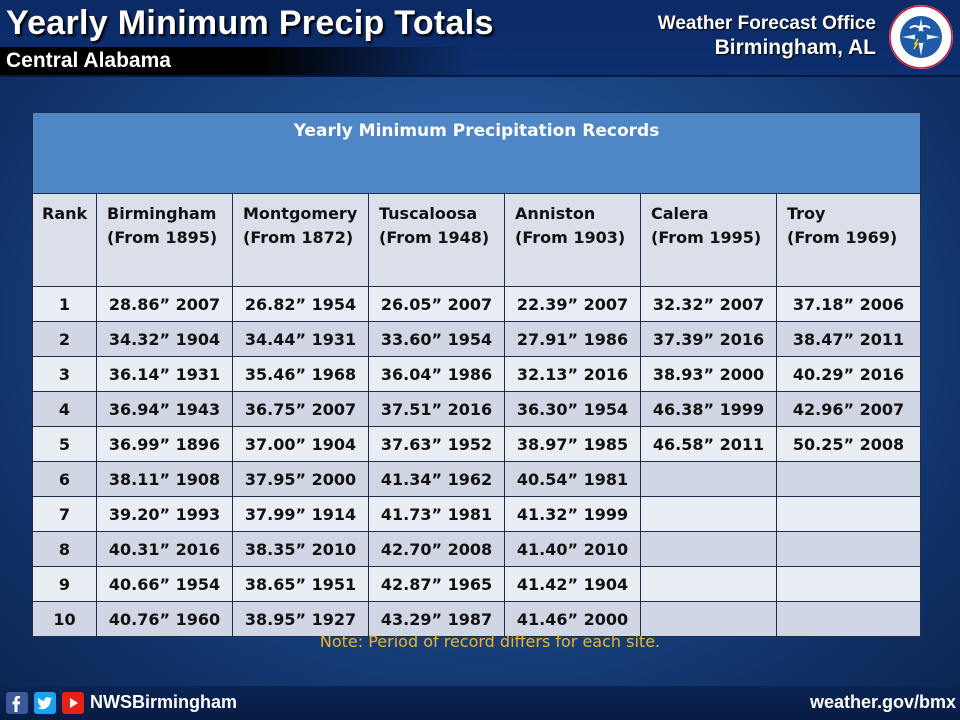 Image resolution: width=960 pixels, height=720 pixels. I want to click on column-header-period: (From 1995), so click(706, 237).